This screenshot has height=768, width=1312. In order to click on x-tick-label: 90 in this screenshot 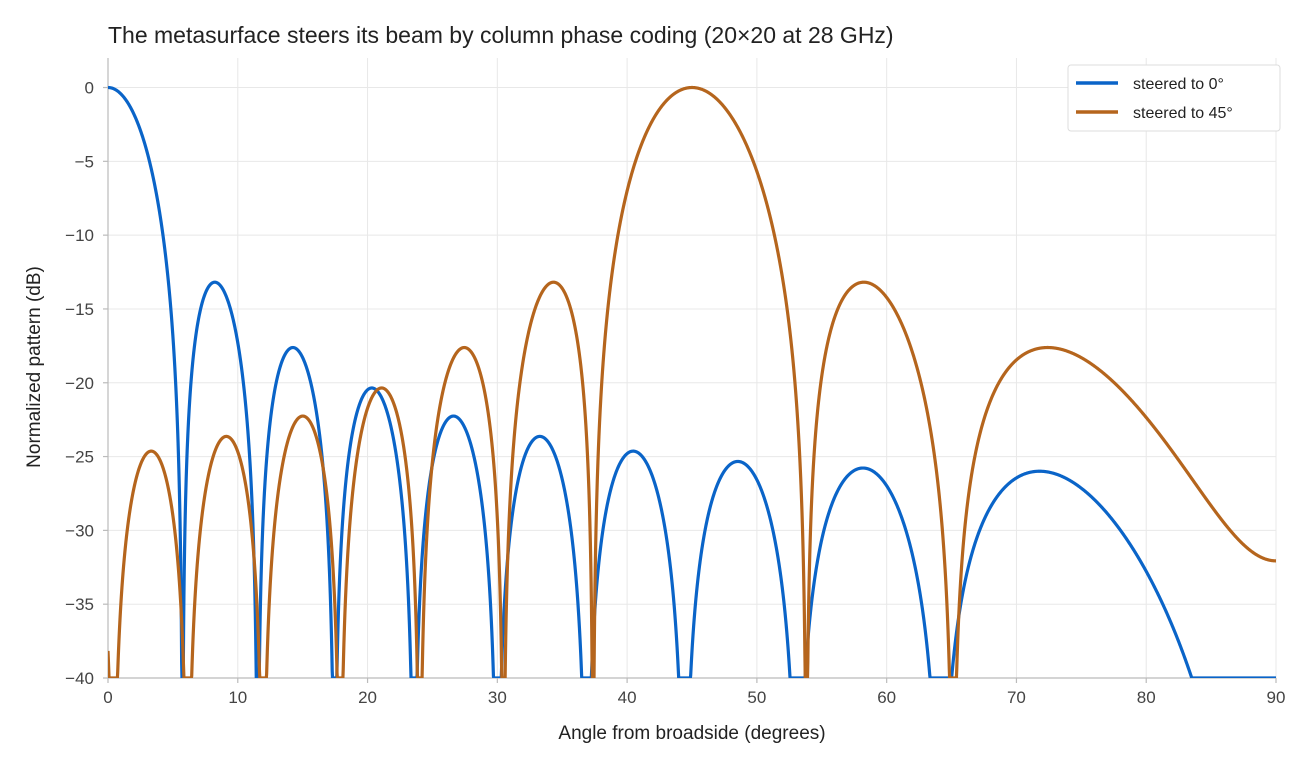, I will do `click(1276, 697)`.